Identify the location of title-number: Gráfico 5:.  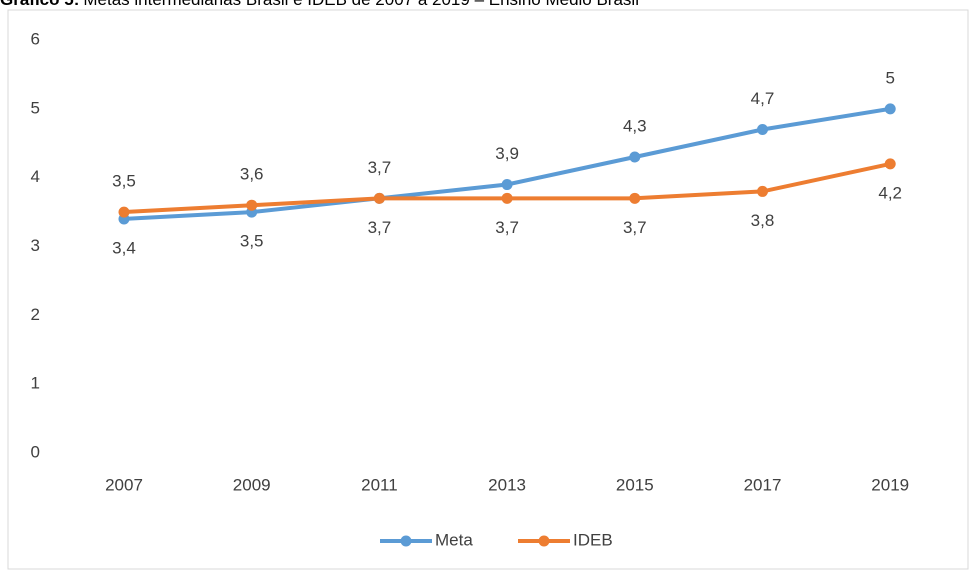
(39, 4).